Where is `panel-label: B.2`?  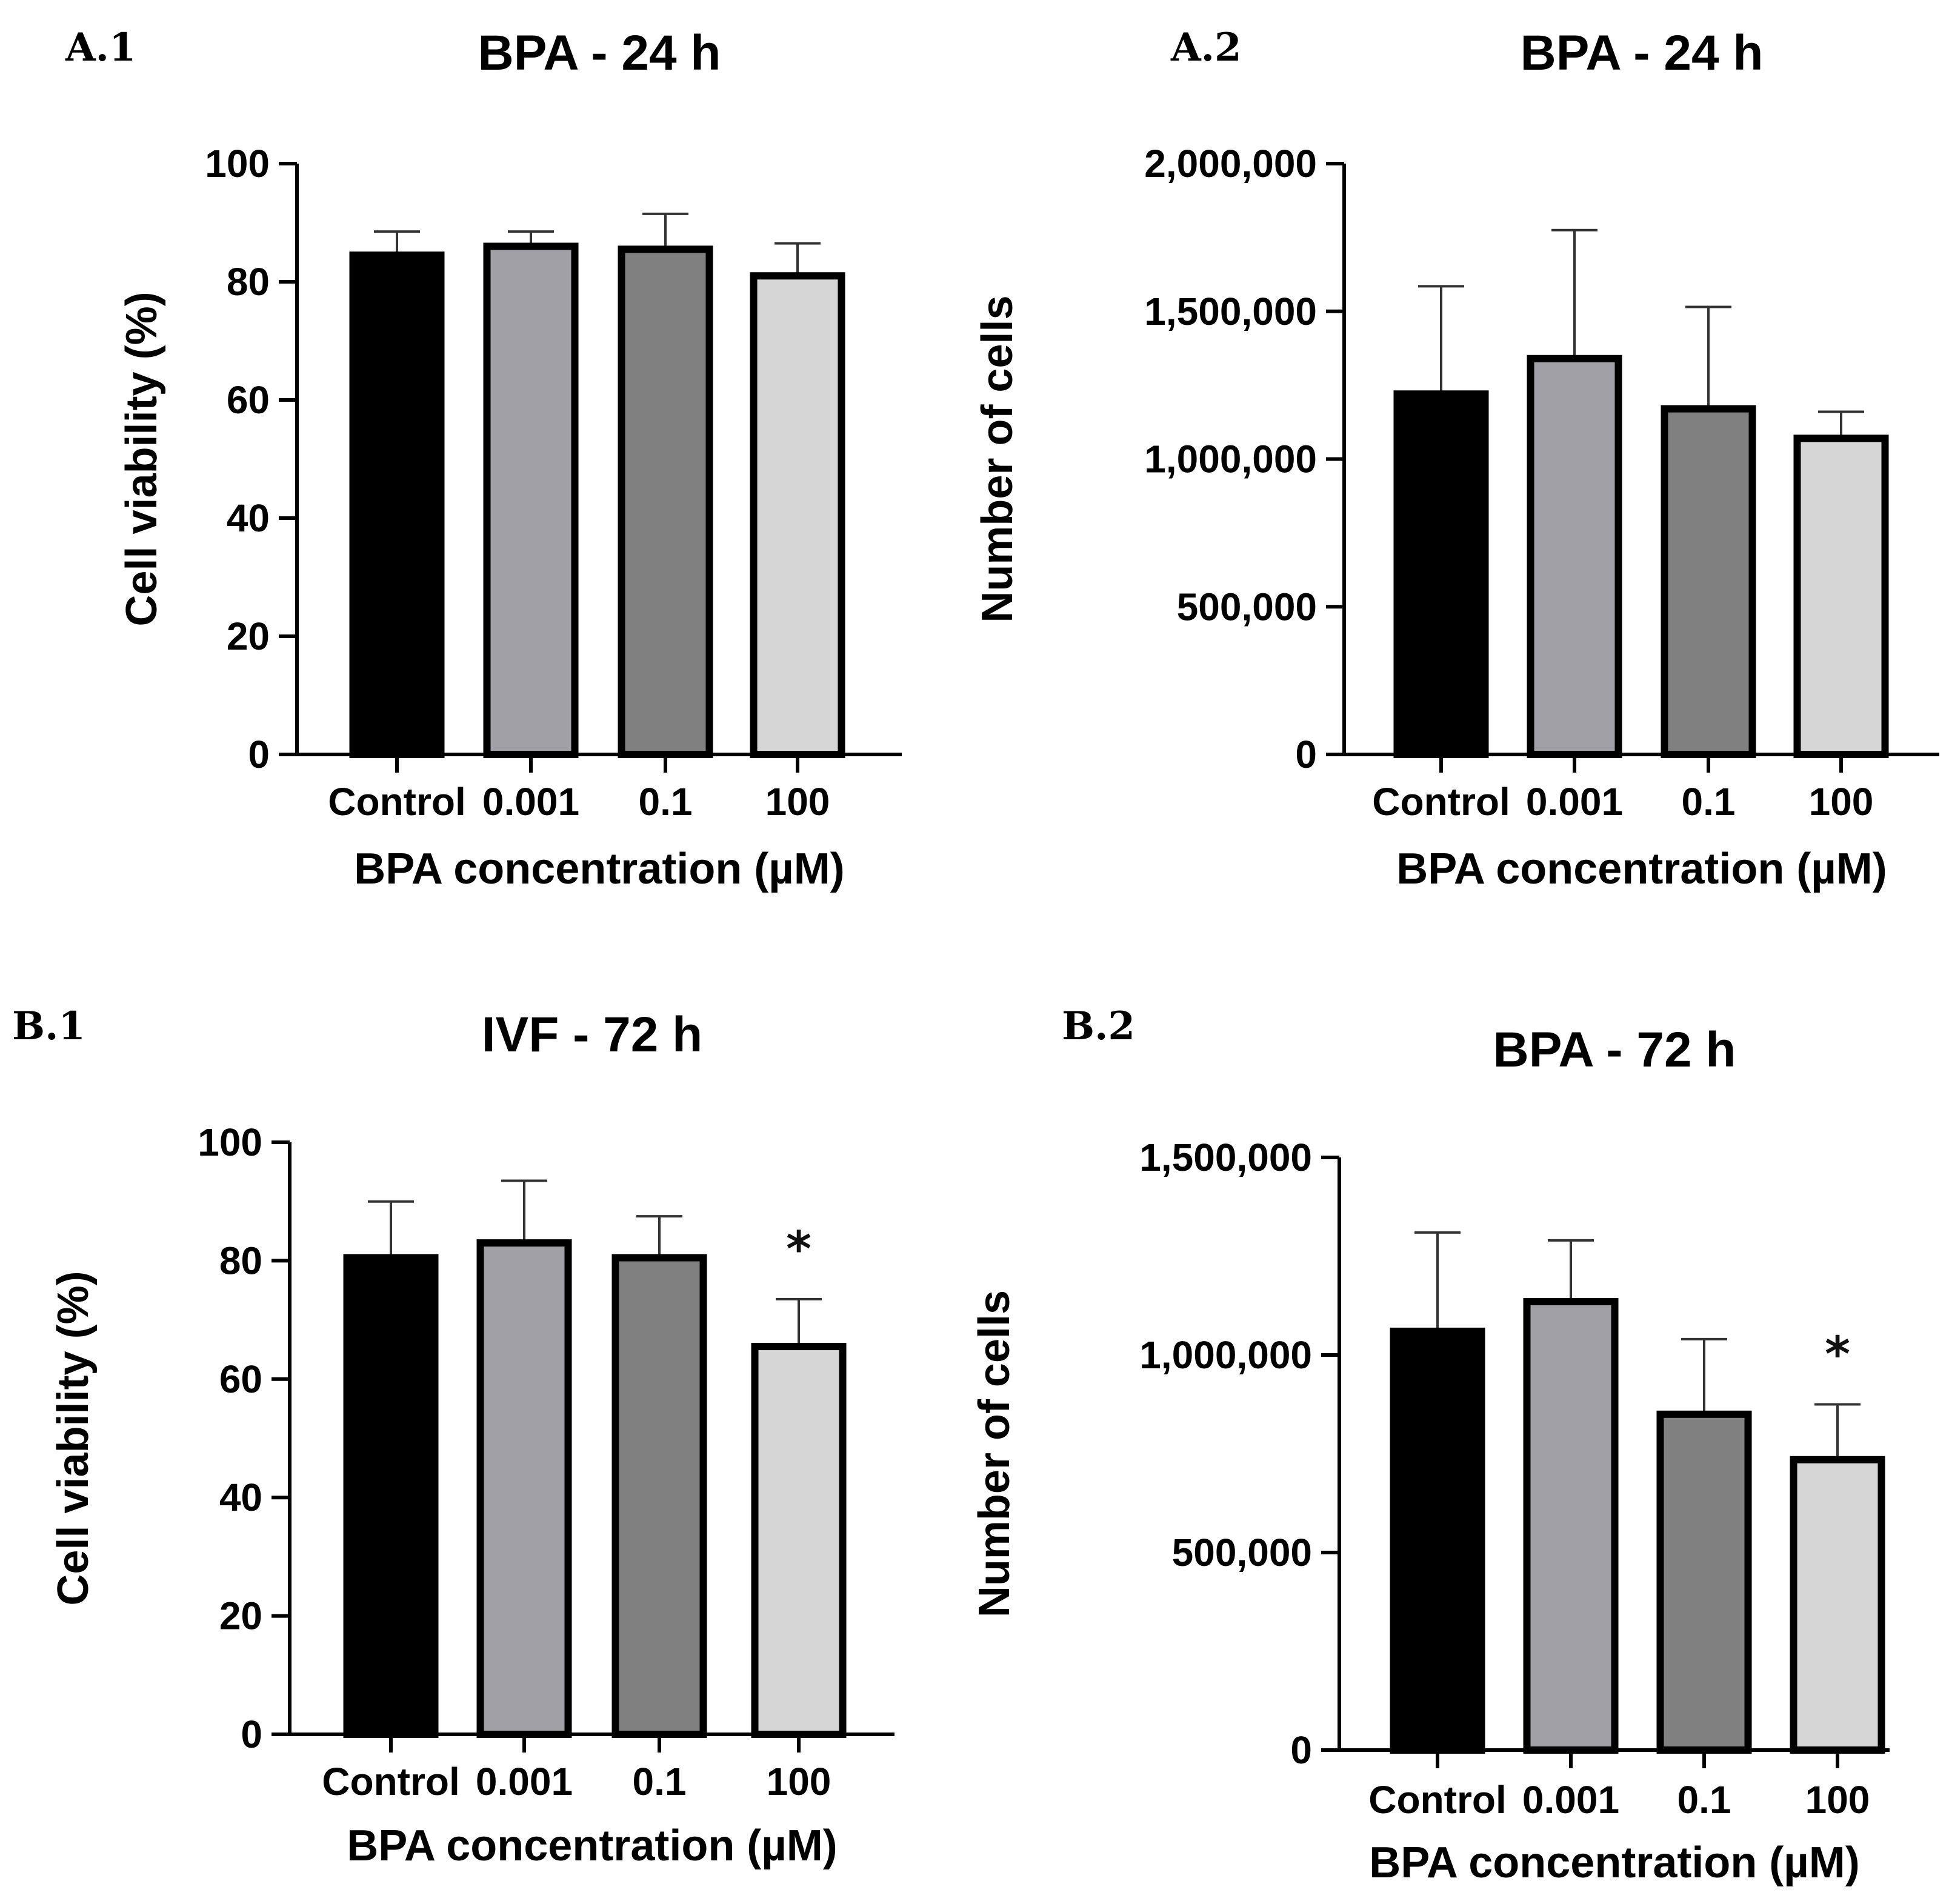 panel-label: B.2 is located at coordinates (1098, 1026).